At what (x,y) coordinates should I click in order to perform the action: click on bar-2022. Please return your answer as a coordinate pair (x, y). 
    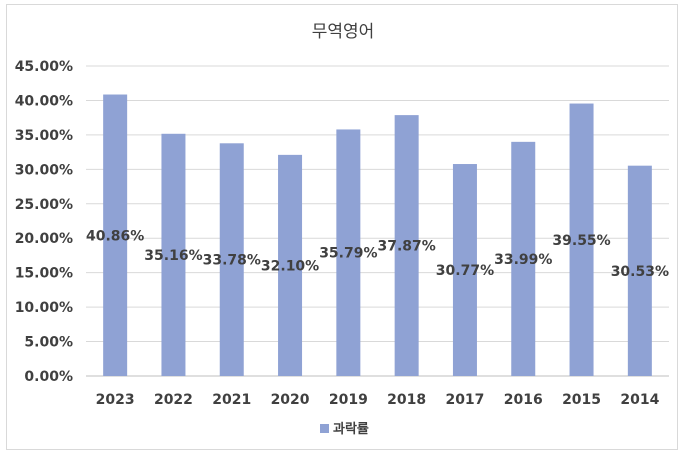
    Looking at the image, I should click on (173, 254).